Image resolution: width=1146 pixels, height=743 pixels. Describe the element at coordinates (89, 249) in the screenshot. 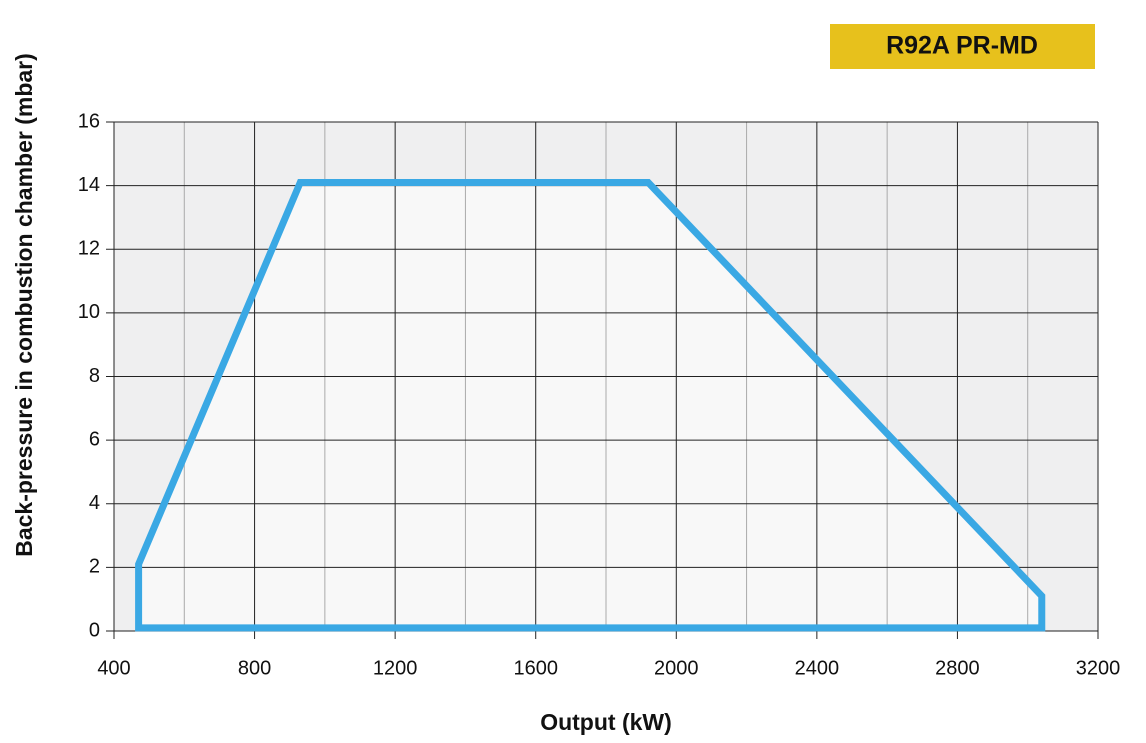

I see `y-tick-label: 12` at that location.